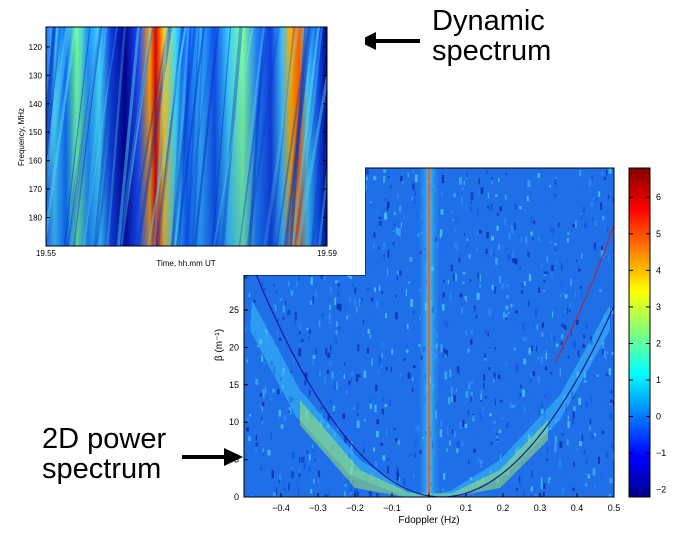  I want to click on power-y-tick-label: 10, so click(234, 422).